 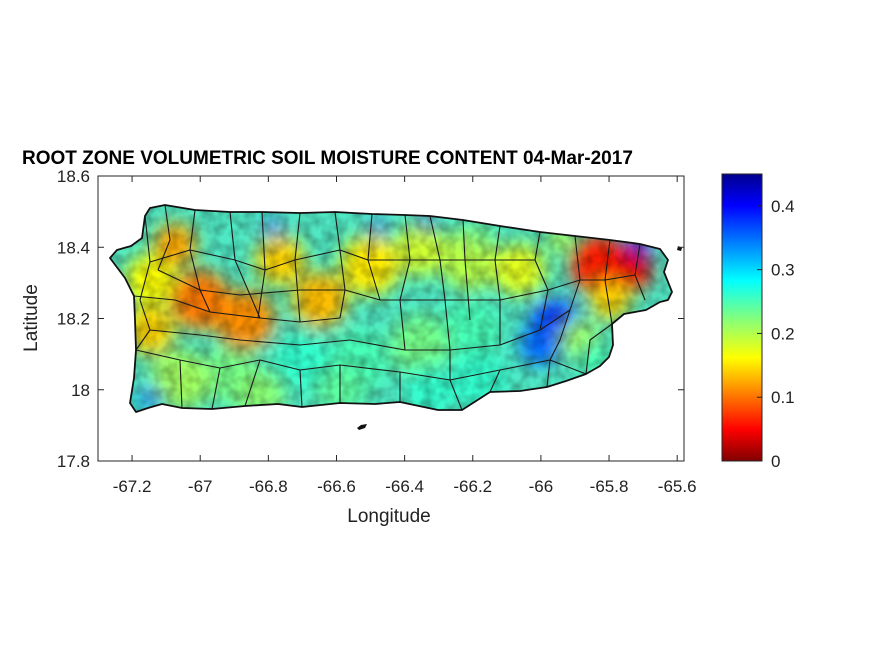 I want to click on colorbar-tick-label: 0, so click(x=775, y=461).